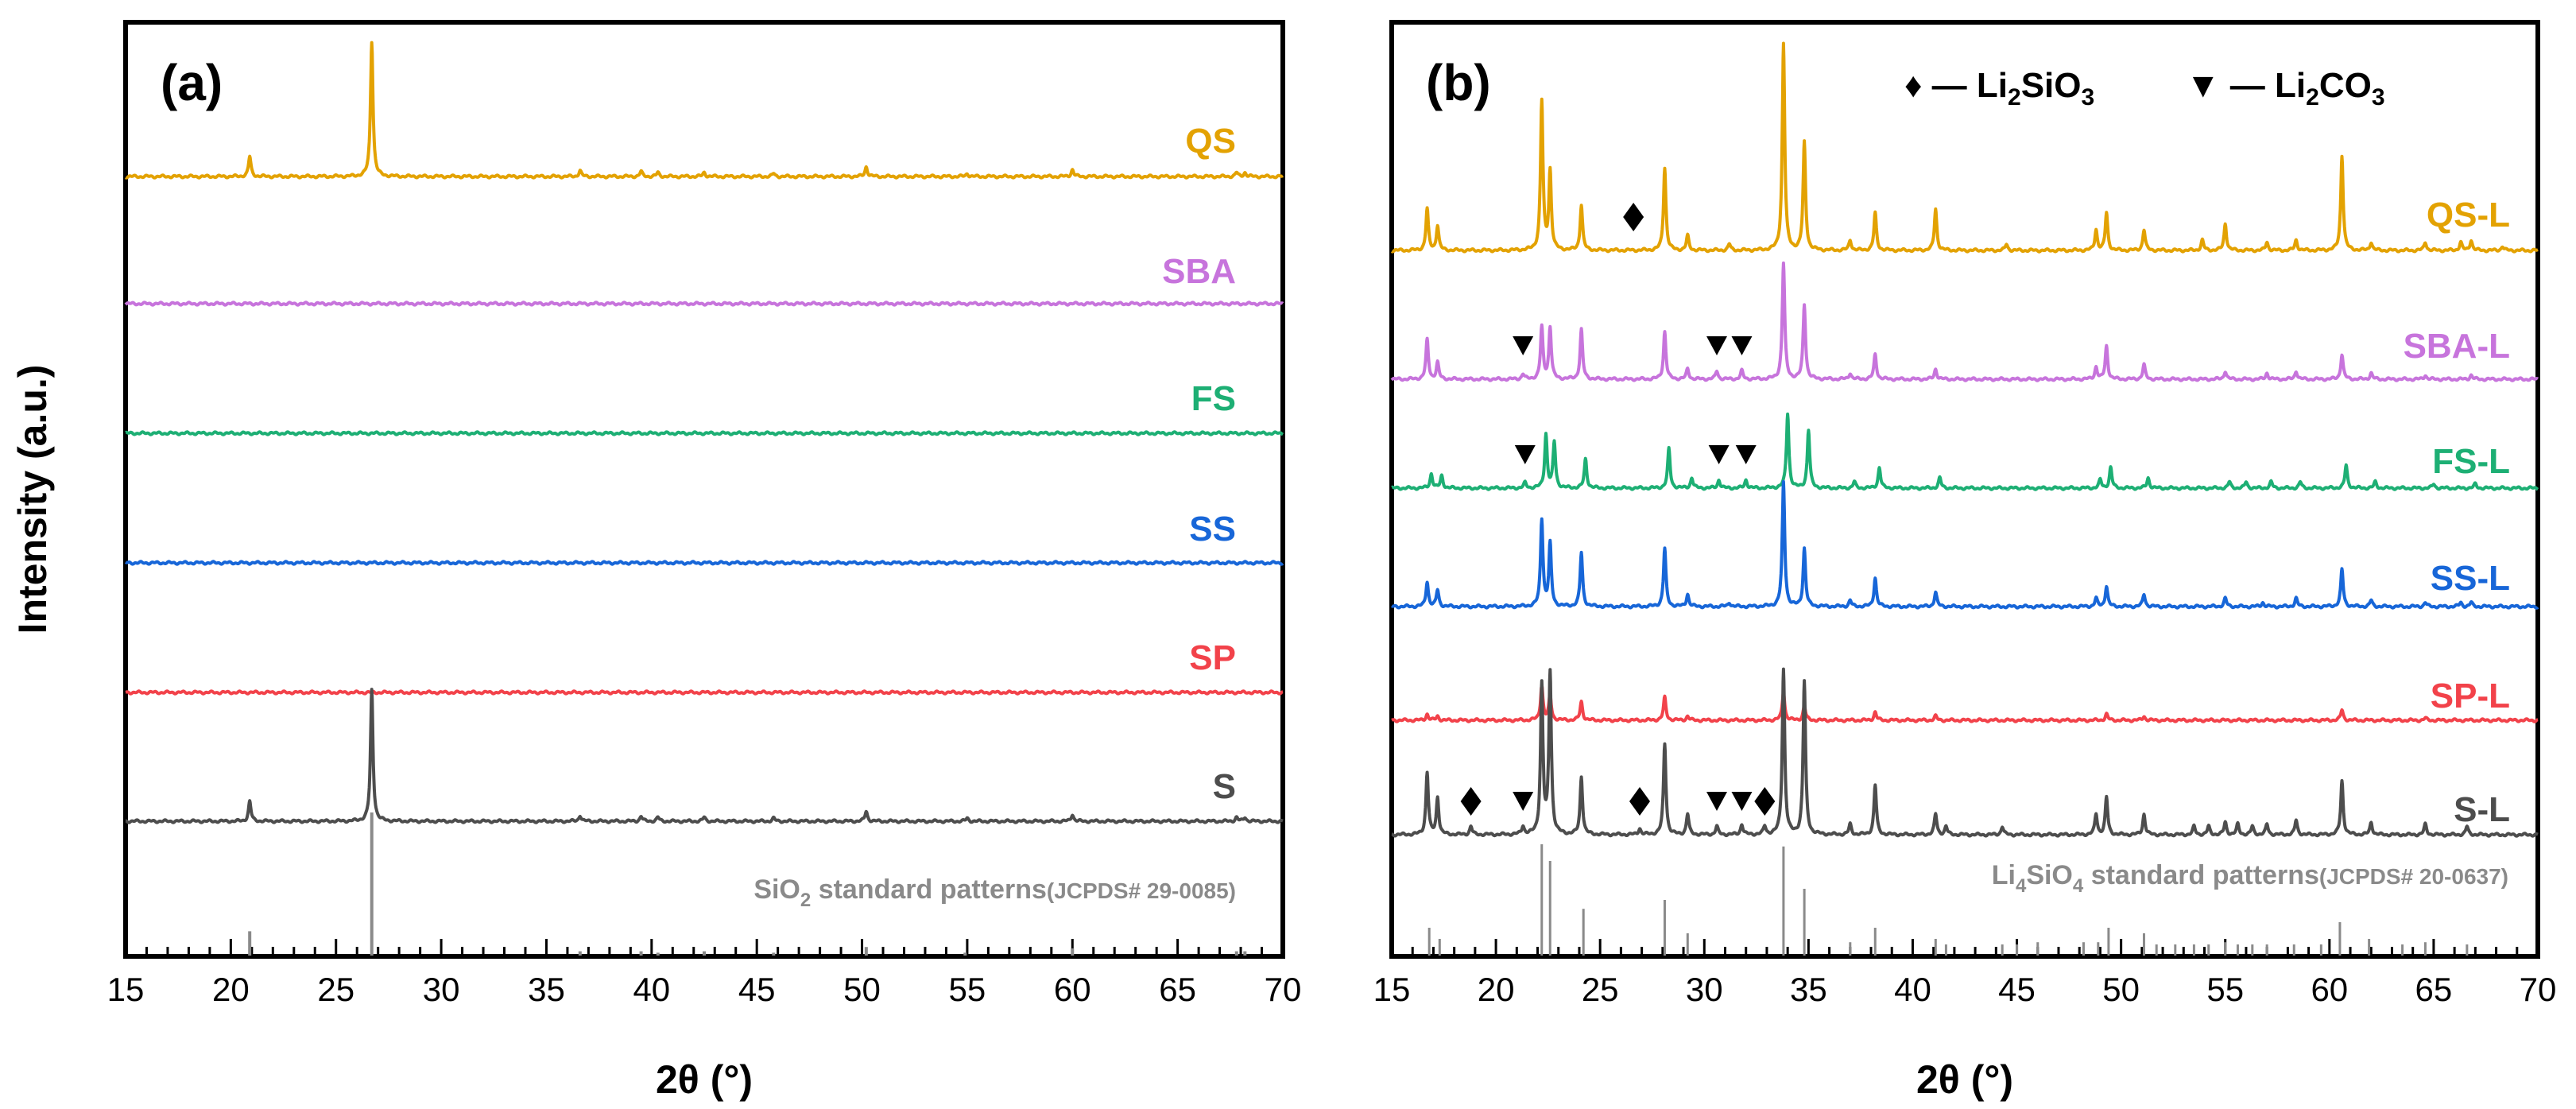 Image resolution: width=2576 pixels, height=1109 pixels. I want to click on legend-li2sio3: ♦ — Li2SiO3, so click(1999, 88).